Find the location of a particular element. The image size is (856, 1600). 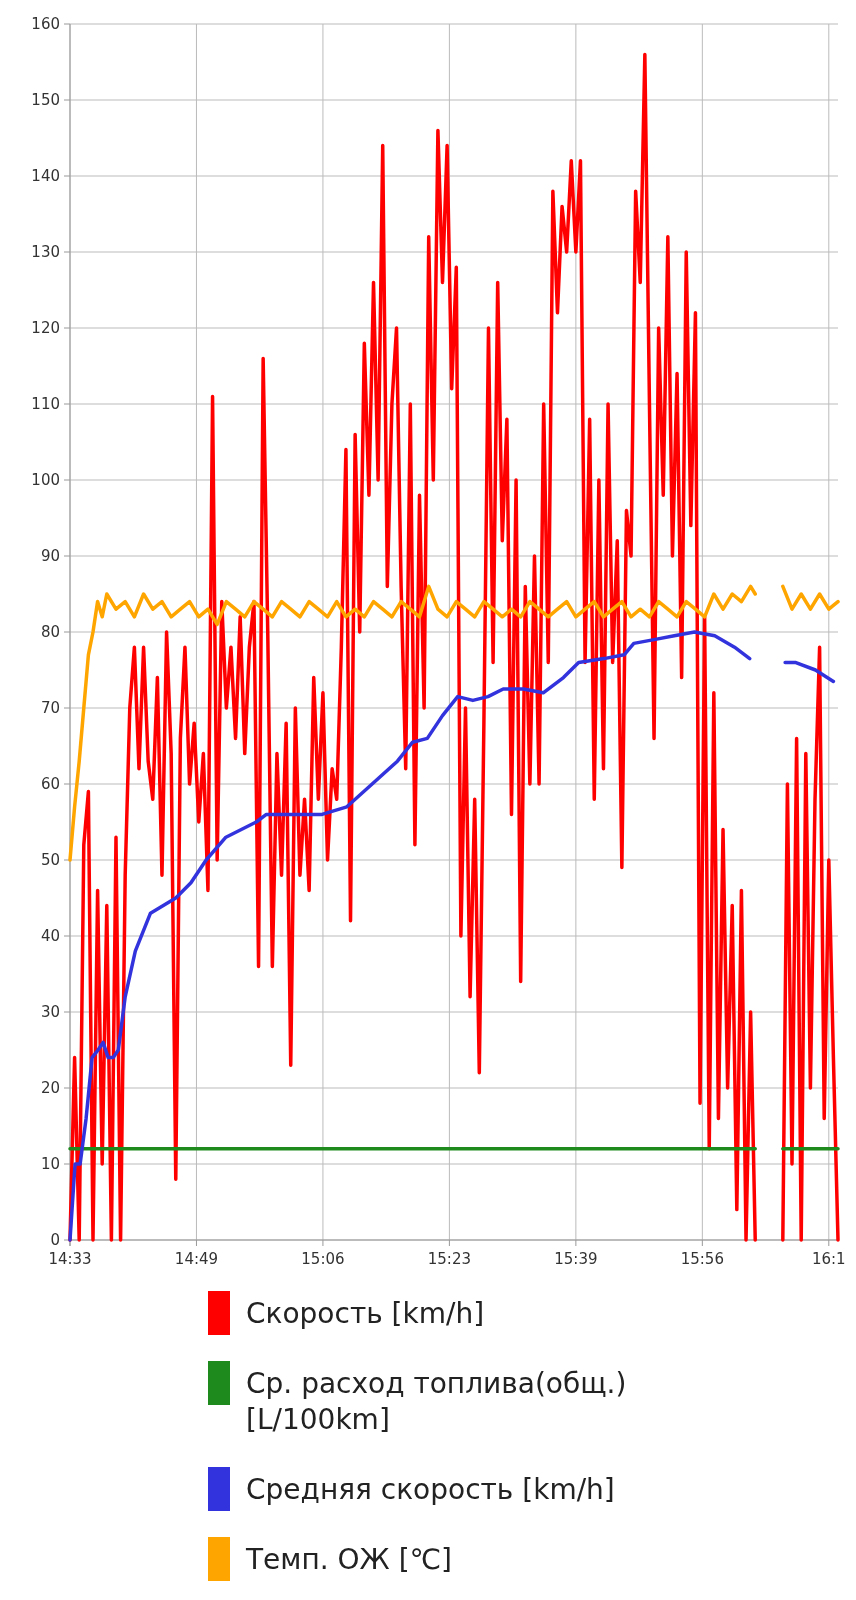

x-tick-label: 15:56 is located at coordinates (702, 1259).